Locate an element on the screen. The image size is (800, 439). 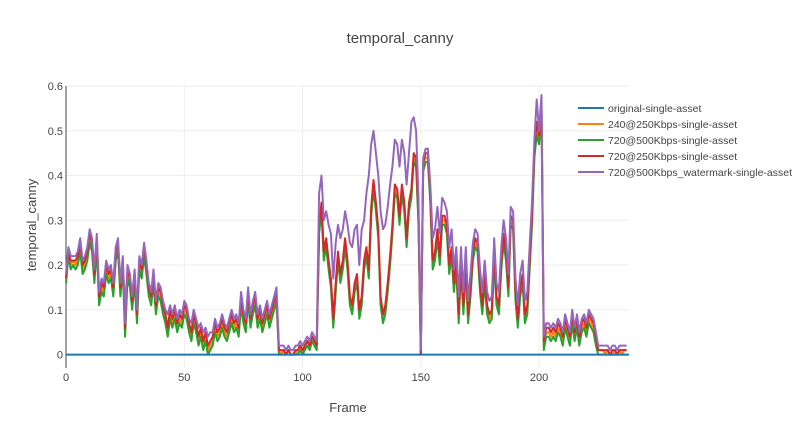
legend-item: 240@250Kbps-single-asset is located at coordinates (657, 125).